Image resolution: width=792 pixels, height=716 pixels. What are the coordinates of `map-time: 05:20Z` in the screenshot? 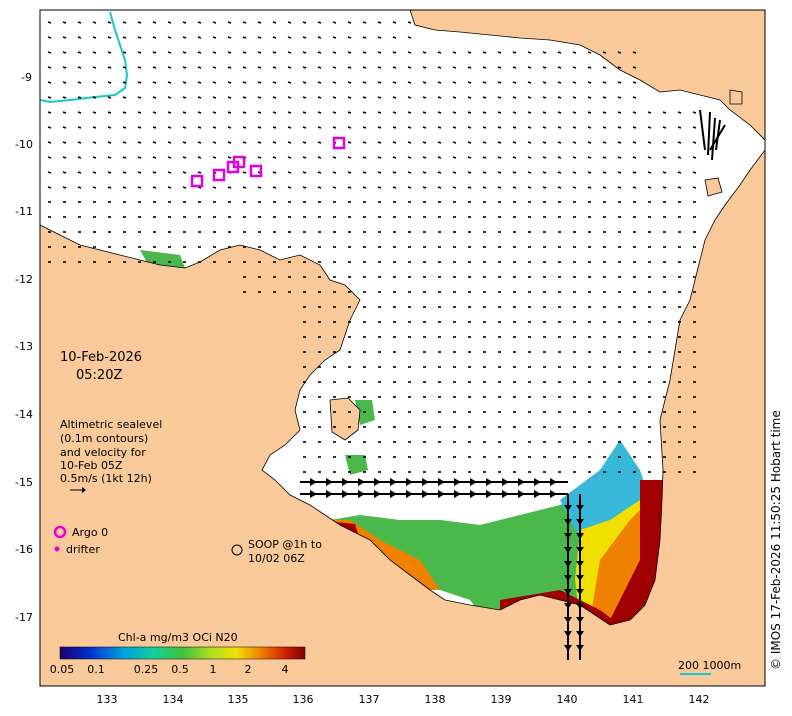 It's located at (99, 375).